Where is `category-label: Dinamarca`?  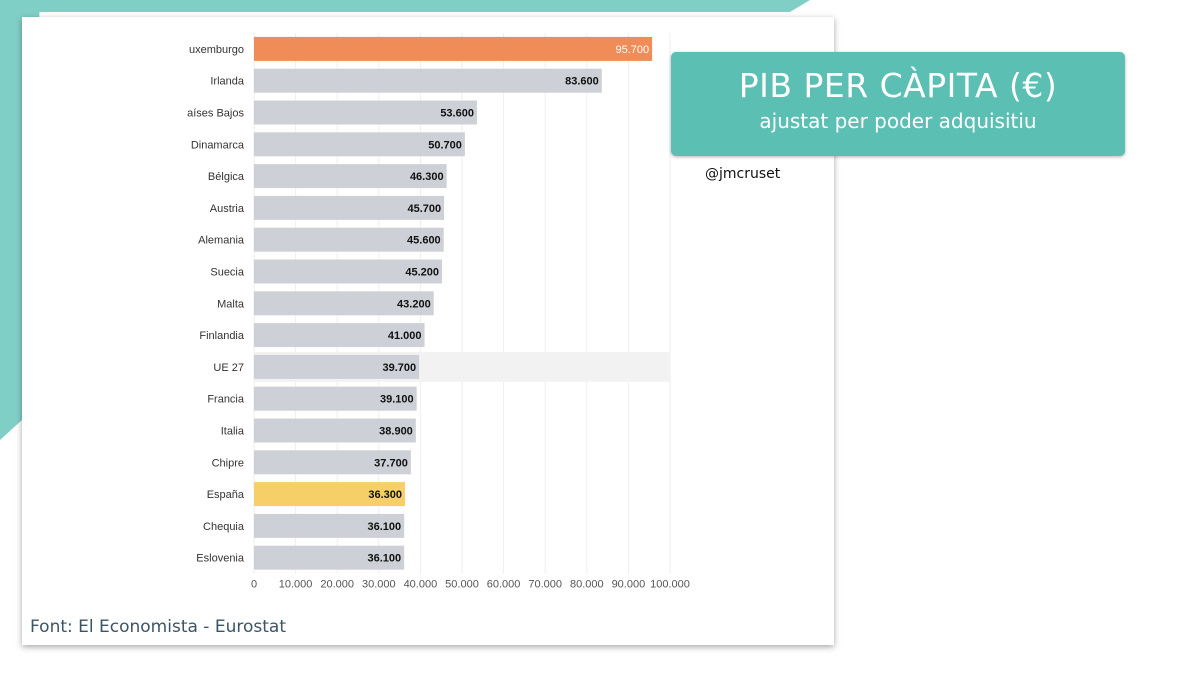
category-label: Dinamarca is located at coordinates (218, 145).